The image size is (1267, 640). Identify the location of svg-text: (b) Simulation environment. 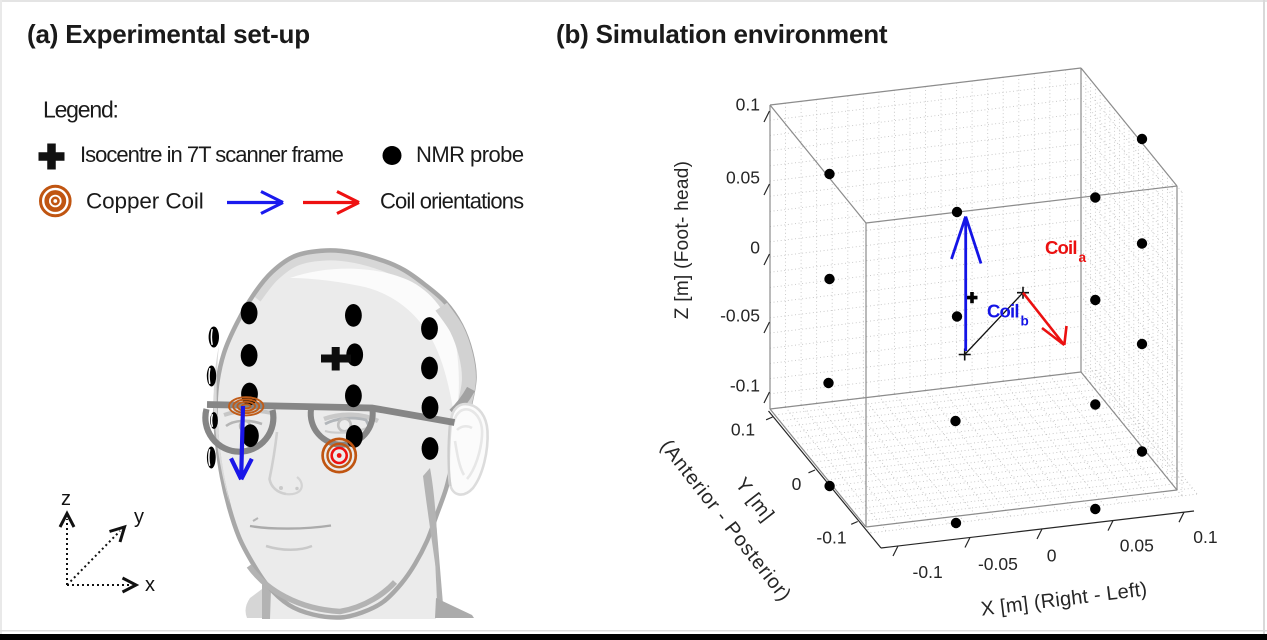
(722, 34).